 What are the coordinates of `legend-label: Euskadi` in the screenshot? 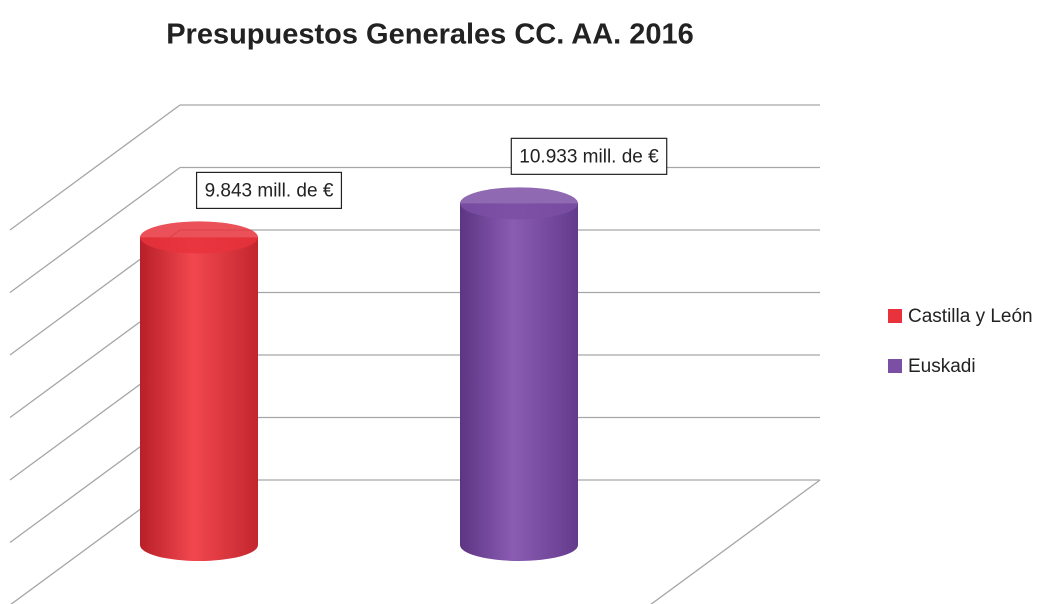 It's located at (942, 366).